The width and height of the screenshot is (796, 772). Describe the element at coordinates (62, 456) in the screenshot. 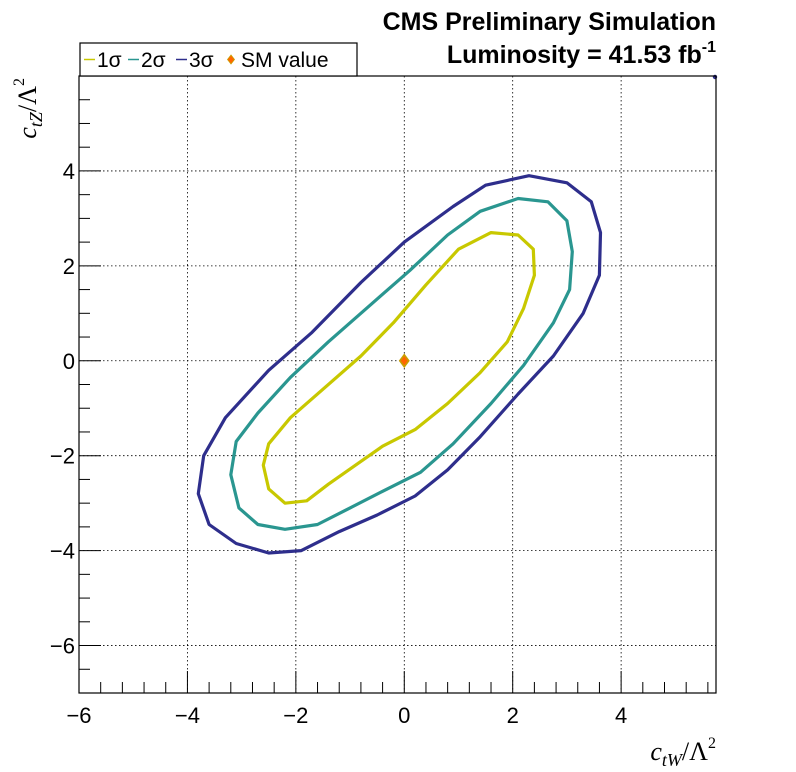

I see `y-tick-label-2: −2` at that location.